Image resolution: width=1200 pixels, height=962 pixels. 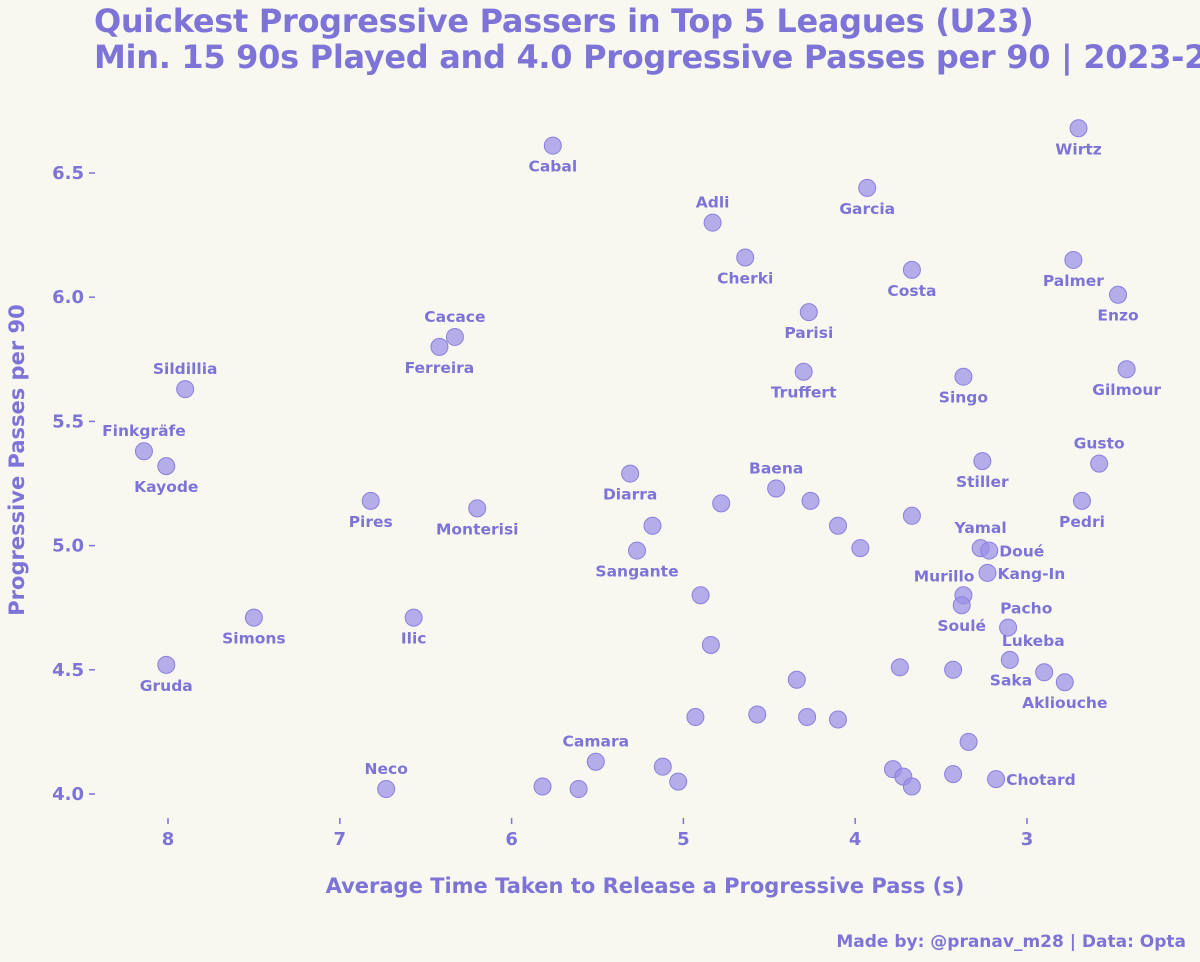 What do you see at coordinates (168, 839) in the screenshot?
I see `x-tick-label: 8` at bounding box center [168, 839].